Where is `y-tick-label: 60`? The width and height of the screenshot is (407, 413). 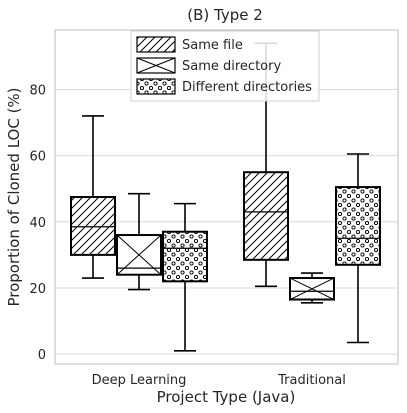 y-tick-label: 60 is located at coordinates (37, 157).